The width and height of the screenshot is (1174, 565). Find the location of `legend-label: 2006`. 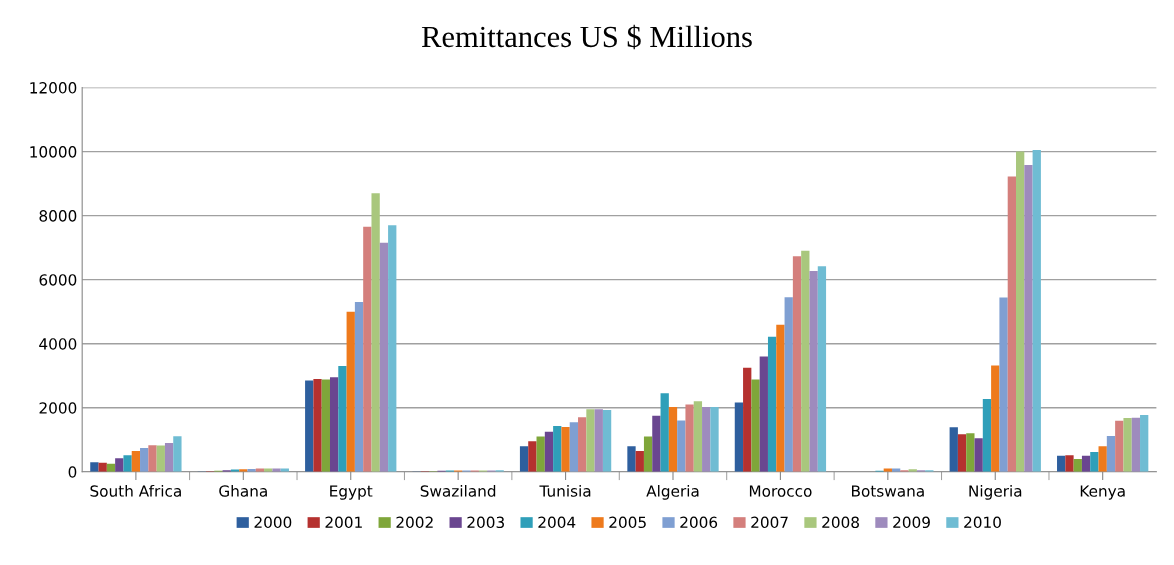

legend-label: 2006 is located at coordinates (699, 522).